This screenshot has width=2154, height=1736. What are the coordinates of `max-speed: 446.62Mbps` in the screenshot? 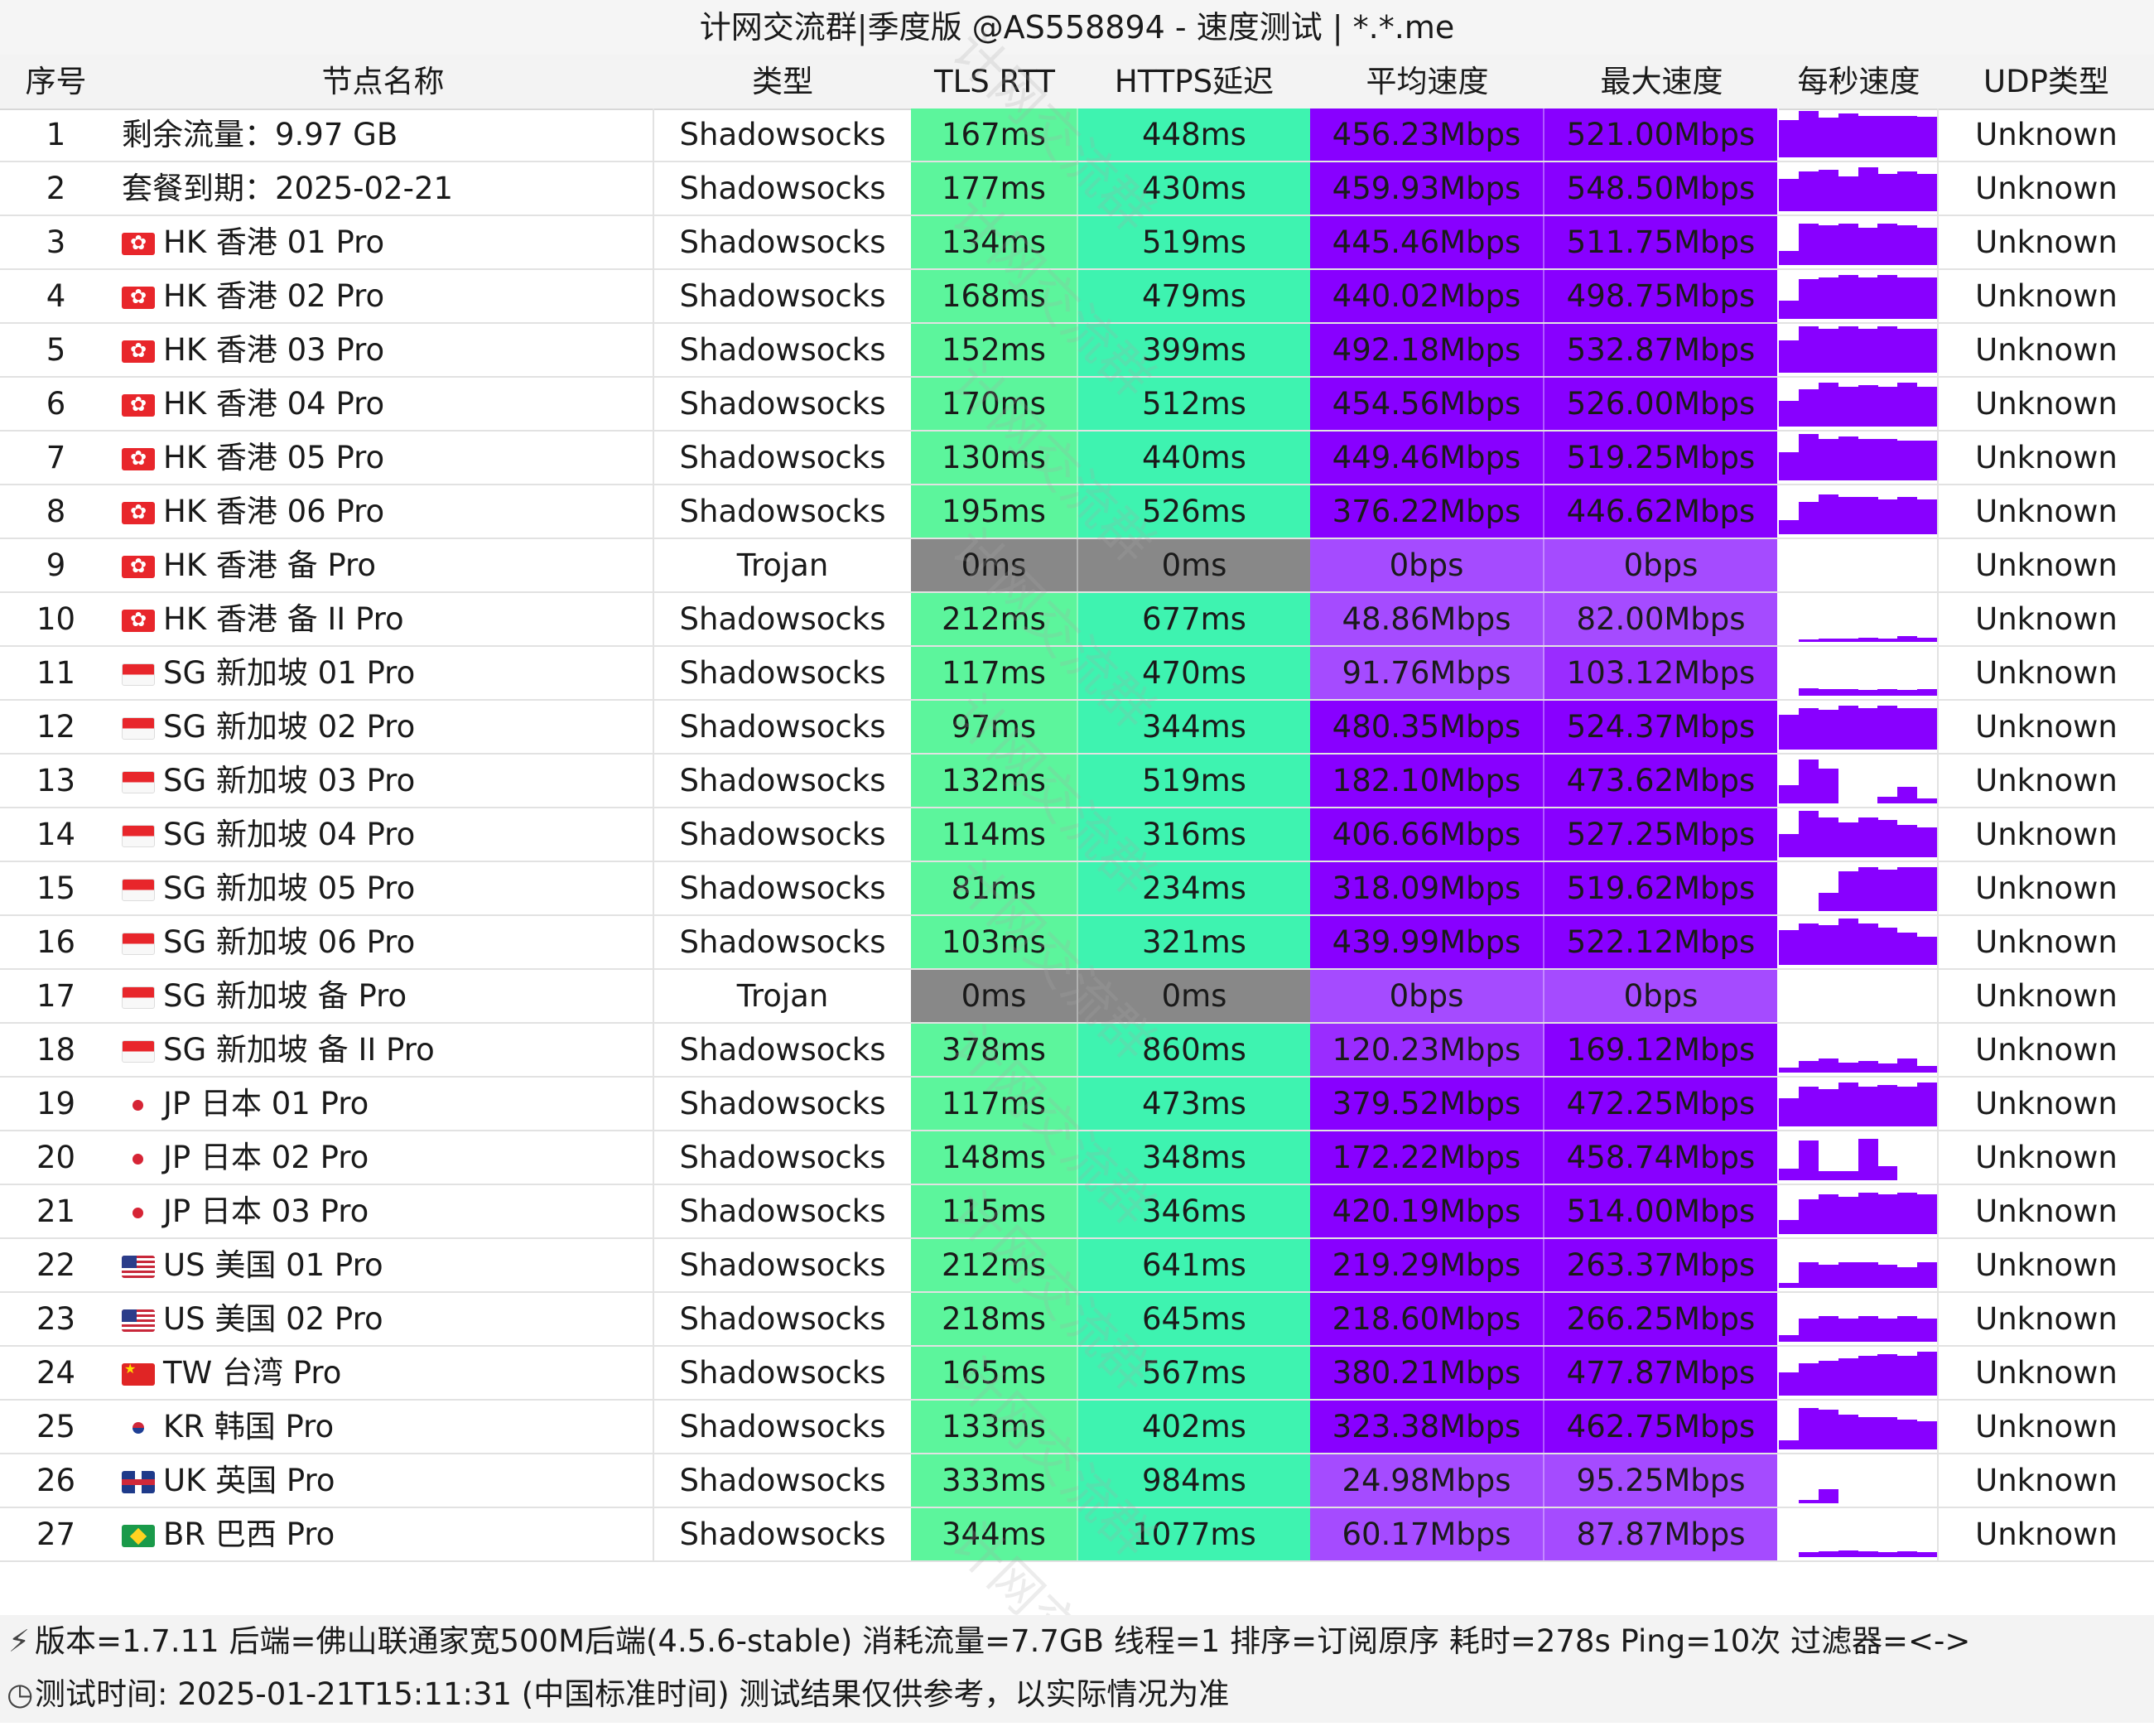 It's located at (1661, 512).